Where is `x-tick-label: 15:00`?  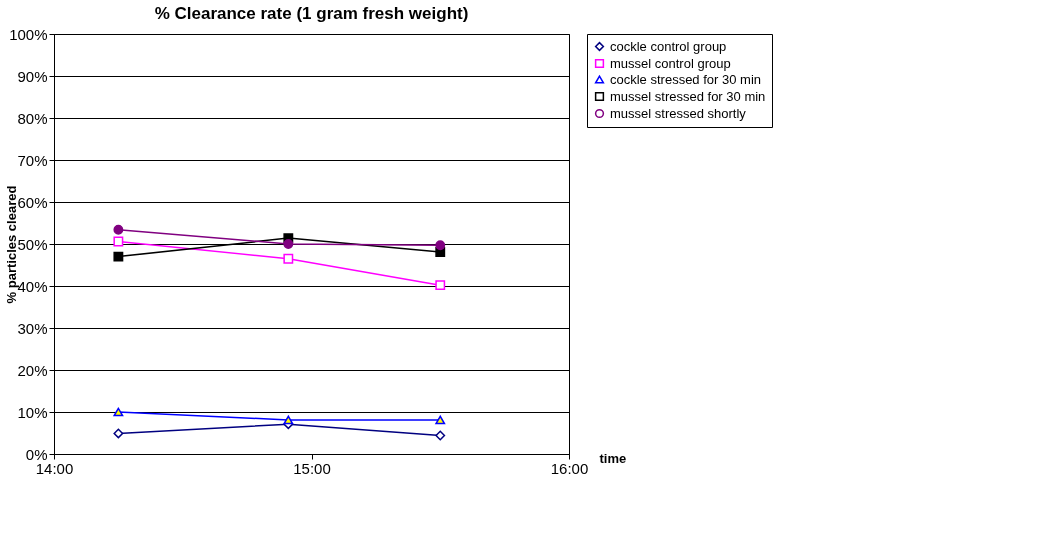 x-tick-label: 15:00 is located at coordinates (312, 468).